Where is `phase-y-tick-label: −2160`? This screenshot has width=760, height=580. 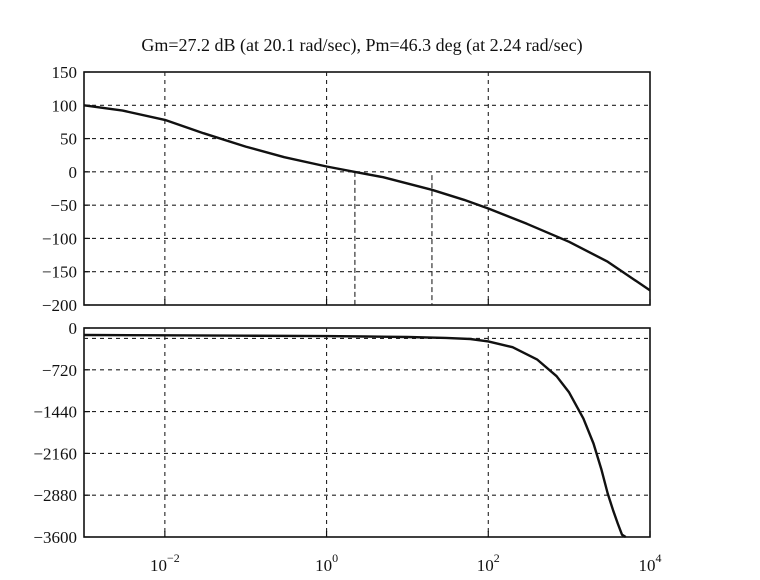
phase-y-tick-label: −2160 is located at coordinates (55, 453).